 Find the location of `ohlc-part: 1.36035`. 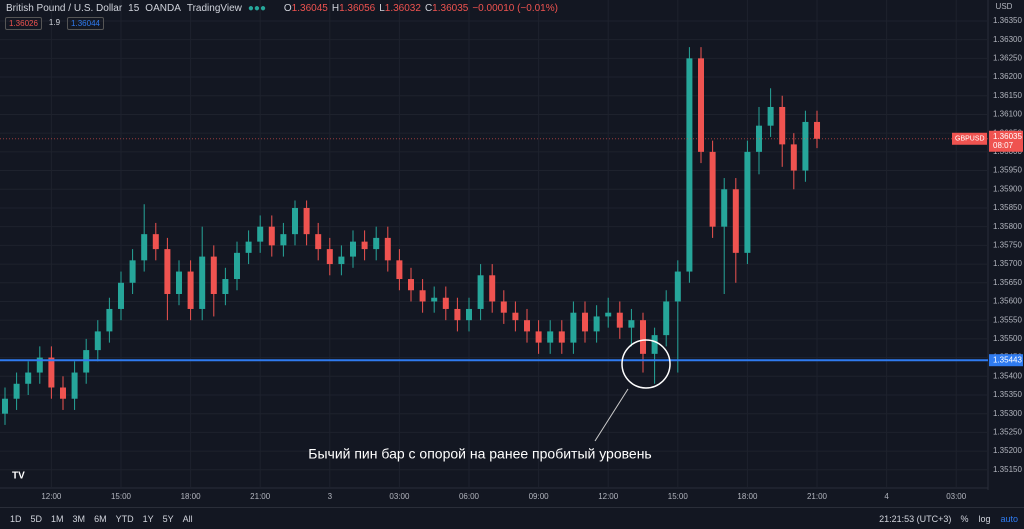

ohlc-part: 1.36035 is located at coordinates (450, 8).